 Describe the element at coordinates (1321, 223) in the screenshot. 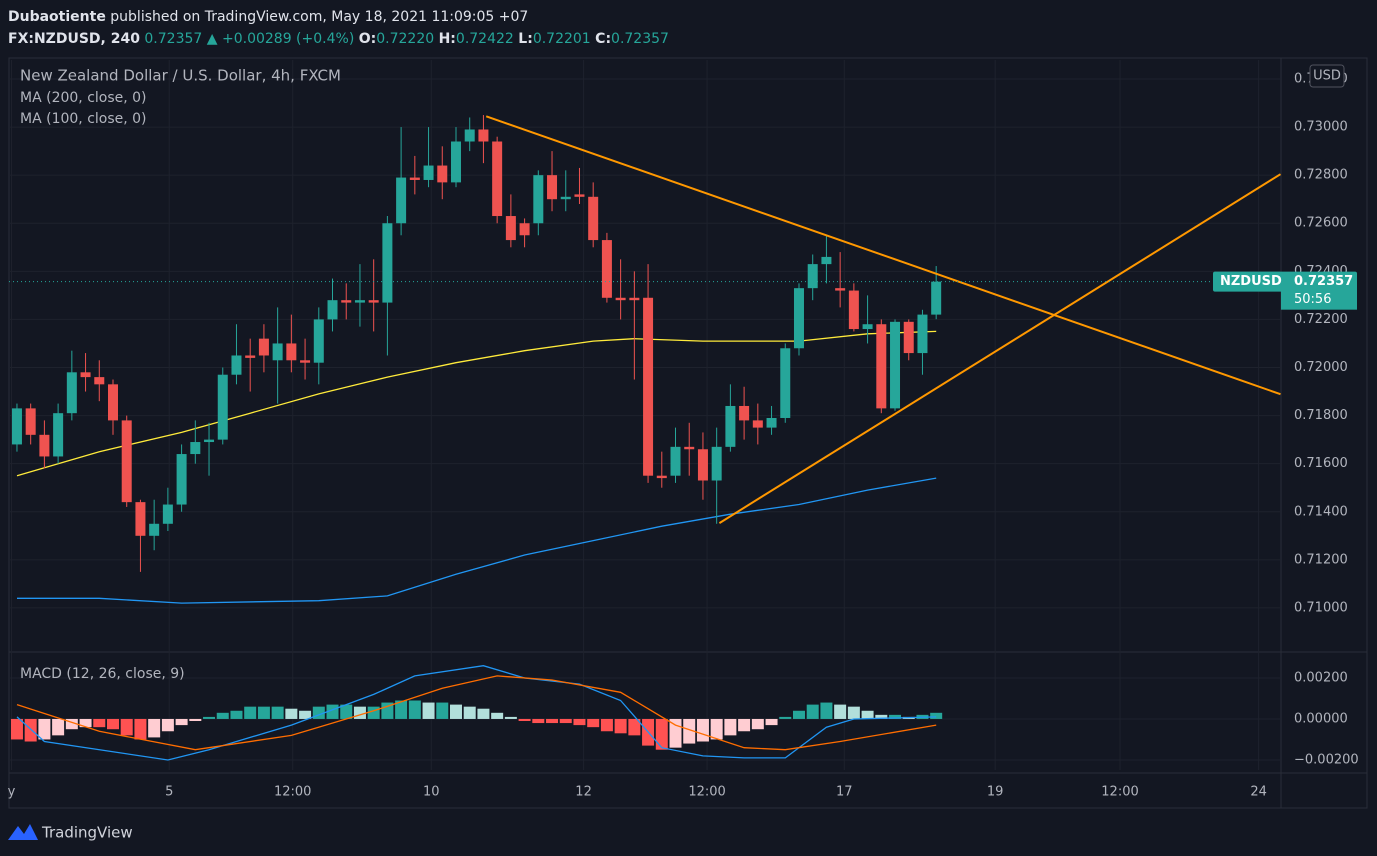

I see `y-tick-label: 0.72600` at that location.